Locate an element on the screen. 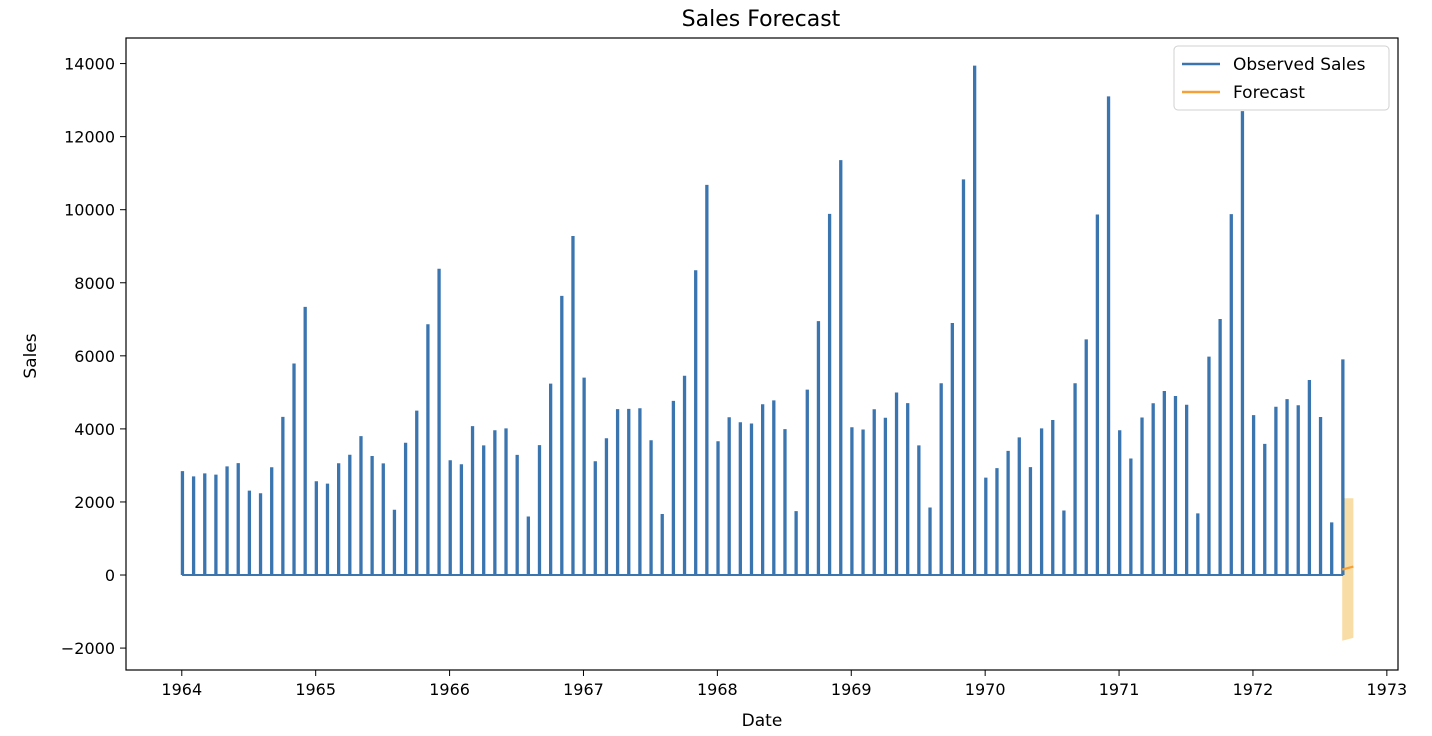 Image resolution: width=1432 pixels, height=736 pixels. forecast-band-layer is located at coordinates (1348, 569).